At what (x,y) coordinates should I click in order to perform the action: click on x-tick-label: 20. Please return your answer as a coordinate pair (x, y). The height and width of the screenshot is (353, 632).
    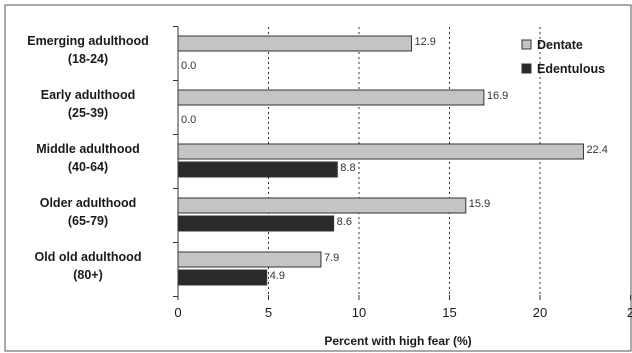
    Looking at the image, I should click on (540, 312).